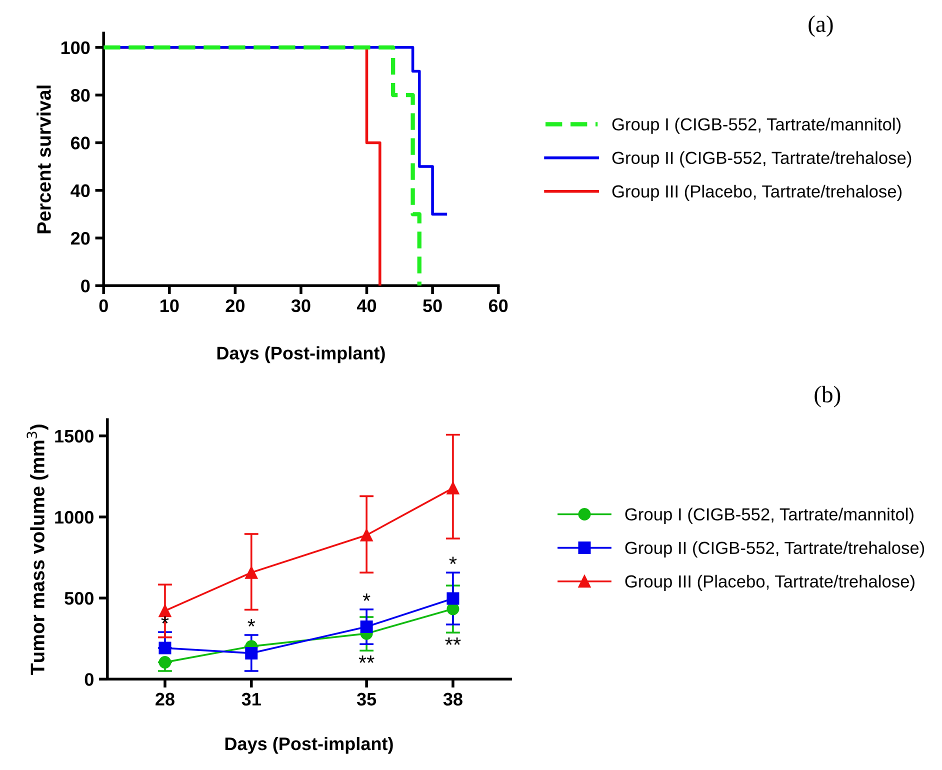 The height and width of the screenshot is (770, 942). Describe the element at coordinates (169, 305) in the screenshot. I see `x-tick-label: 10` at that location.